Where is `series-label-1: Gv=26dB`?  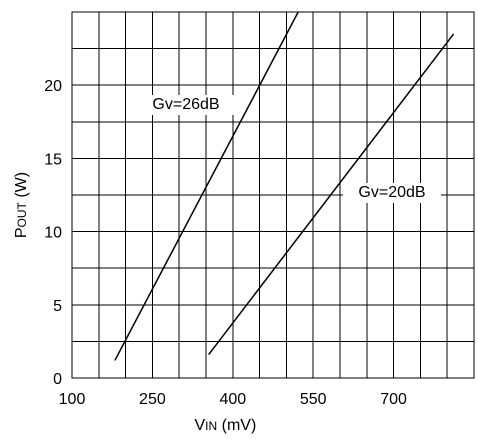
series-label-1: Gv=26dB is located at coordinates (185, 104).